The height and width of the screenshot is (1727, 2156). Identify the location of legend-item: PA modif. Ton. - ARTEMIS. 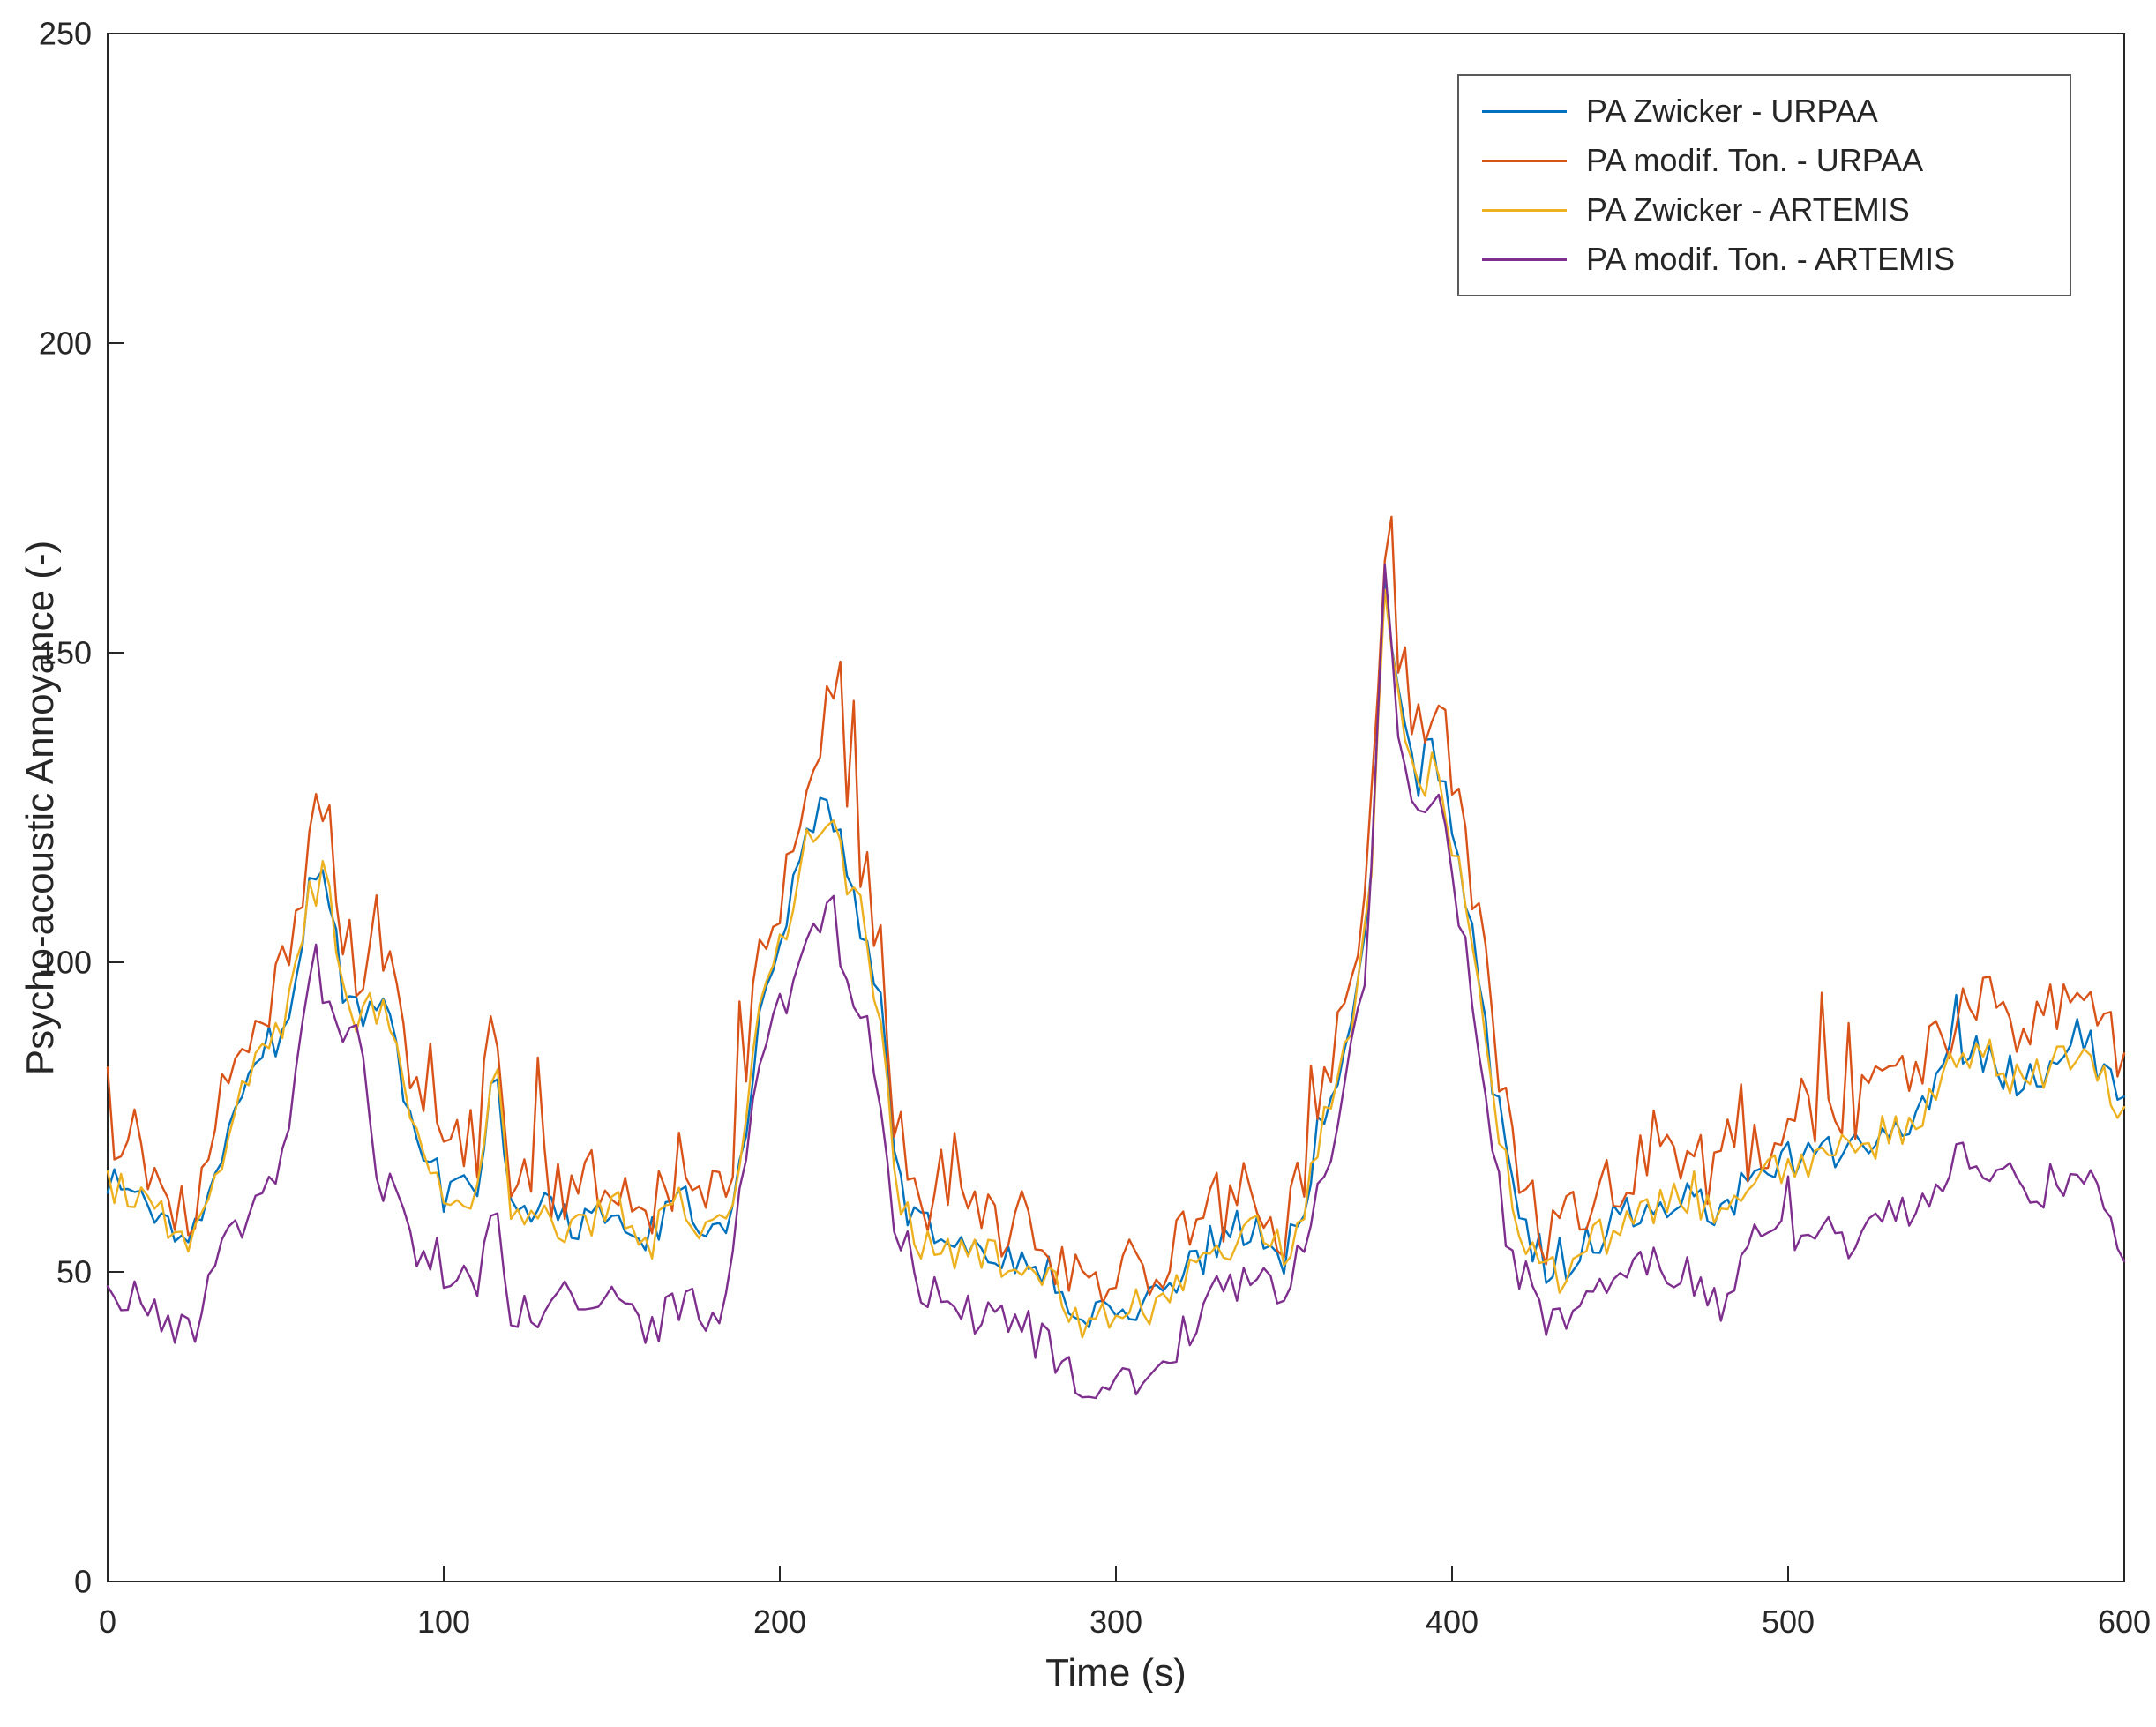
(1776, 260).